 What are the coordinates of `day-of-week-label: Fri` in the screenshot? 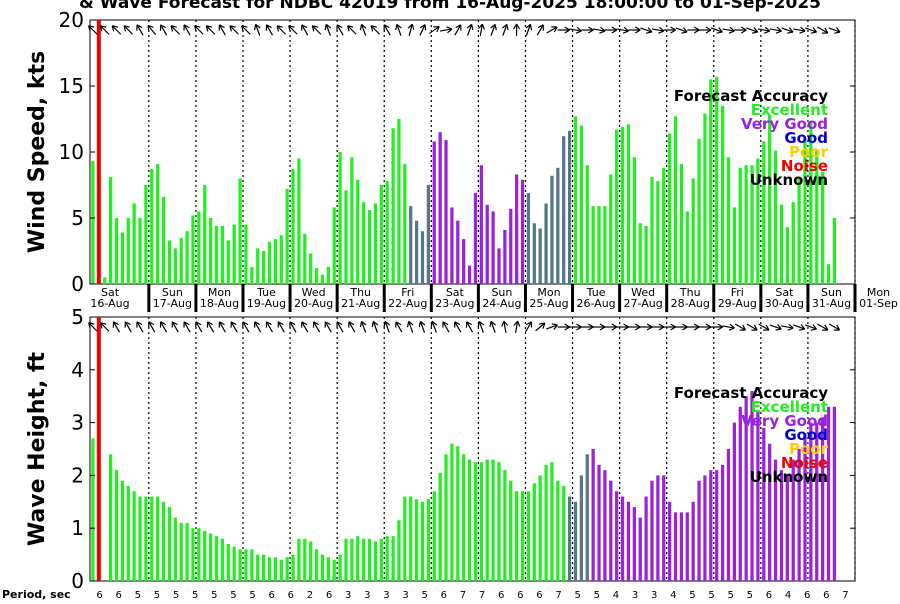 It's located at (737, 292).